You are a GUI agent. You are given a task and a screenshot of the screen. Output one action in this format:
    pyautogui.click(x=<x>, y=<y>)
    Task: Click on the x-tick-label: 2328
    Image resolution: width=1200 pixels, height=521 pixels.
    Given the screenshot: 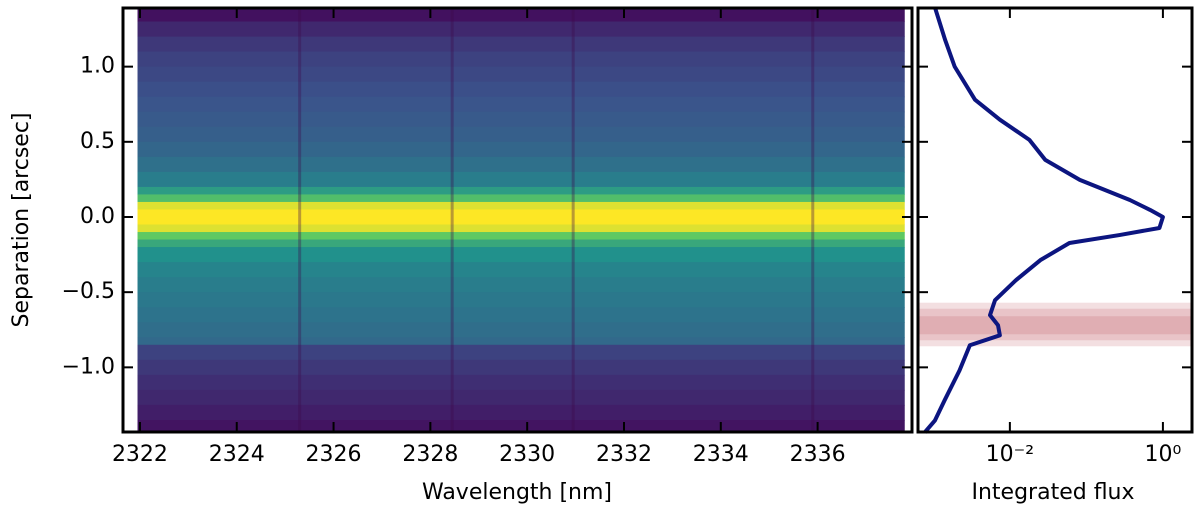 What is the action you would take?
    pyautogui.click(x=430, y=454)
    